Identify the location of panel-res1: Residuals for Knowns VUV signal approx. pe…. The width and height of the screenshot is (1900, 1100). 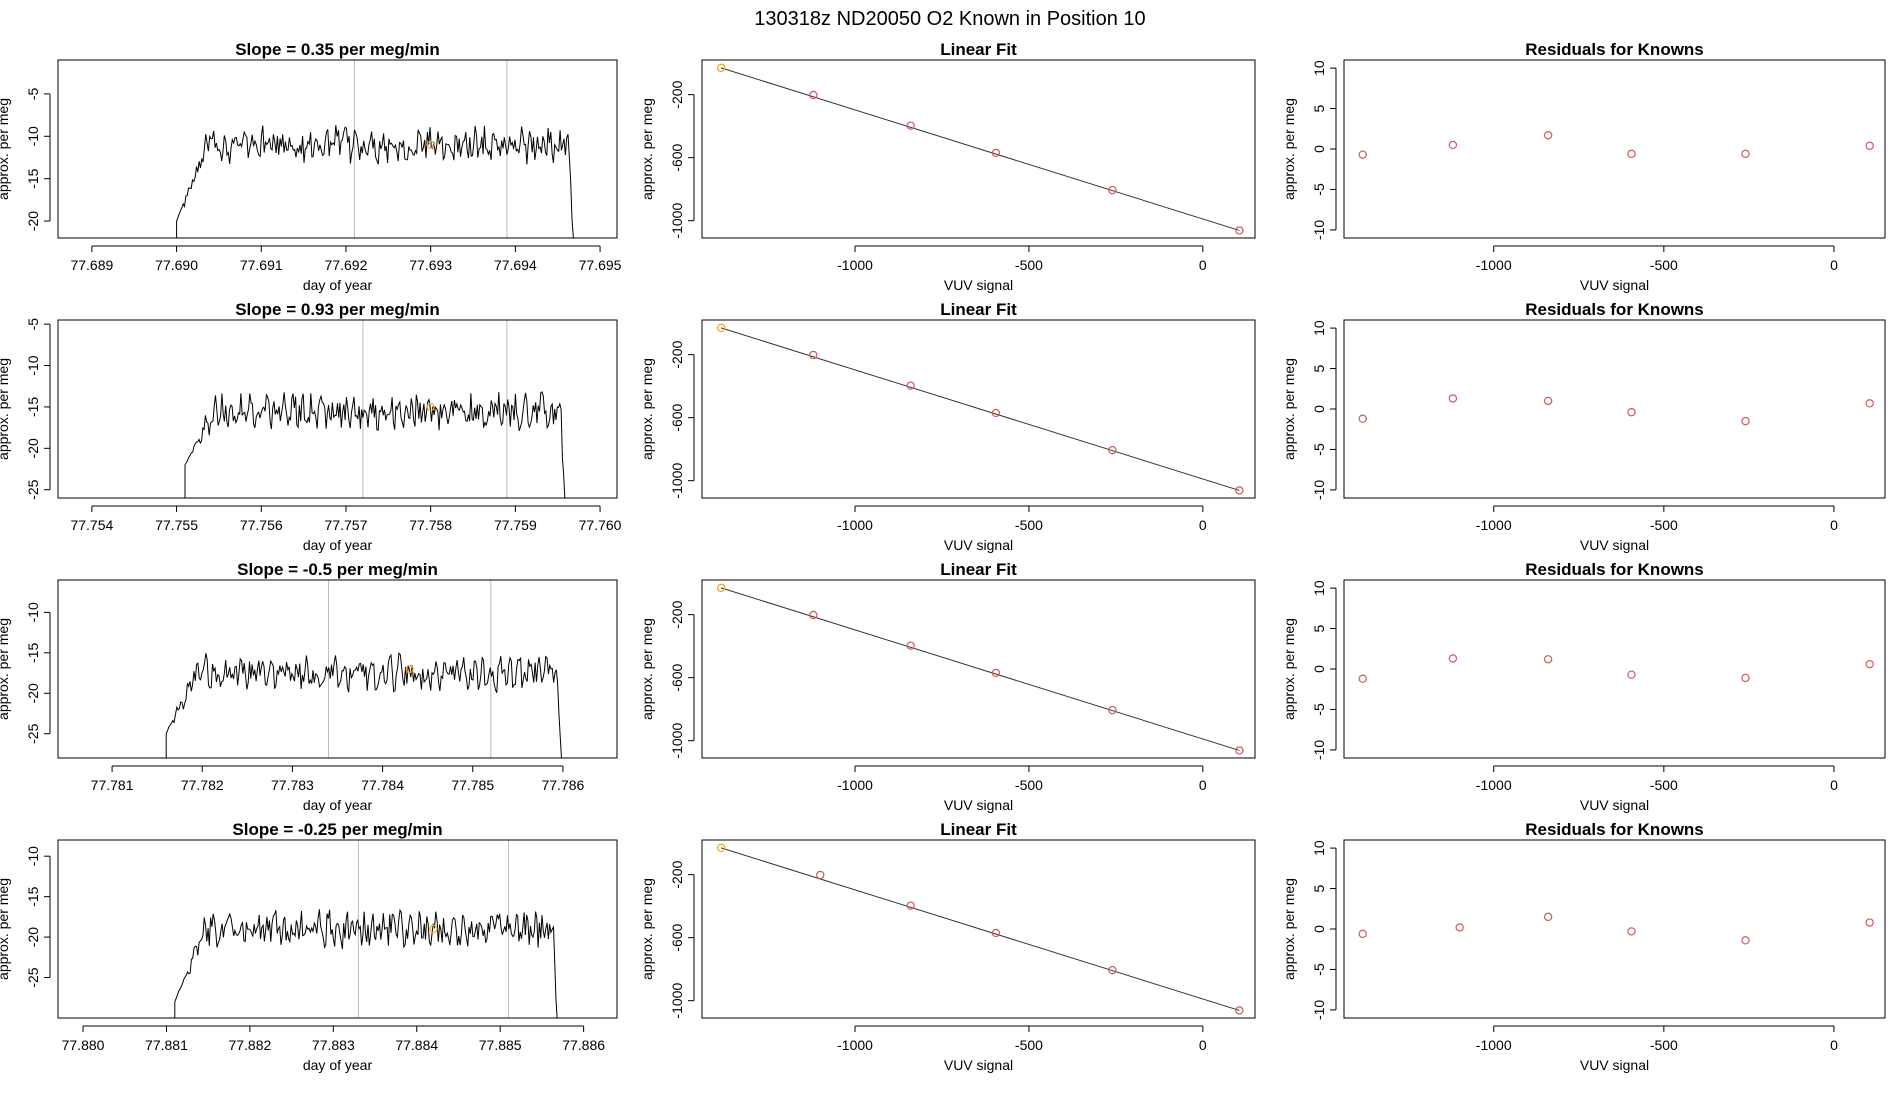
(1583, 166).